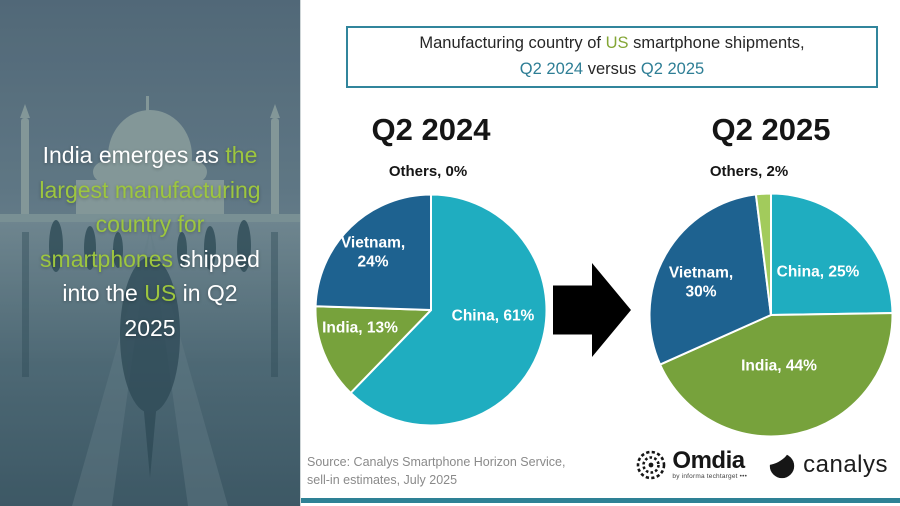 The height and width of the screenshot is (506, 900). What do you see at coordinates (779, 366) in the screenshot?
I see `slice-label-india-2025: India, 44%` at bounding box center [779, 366].